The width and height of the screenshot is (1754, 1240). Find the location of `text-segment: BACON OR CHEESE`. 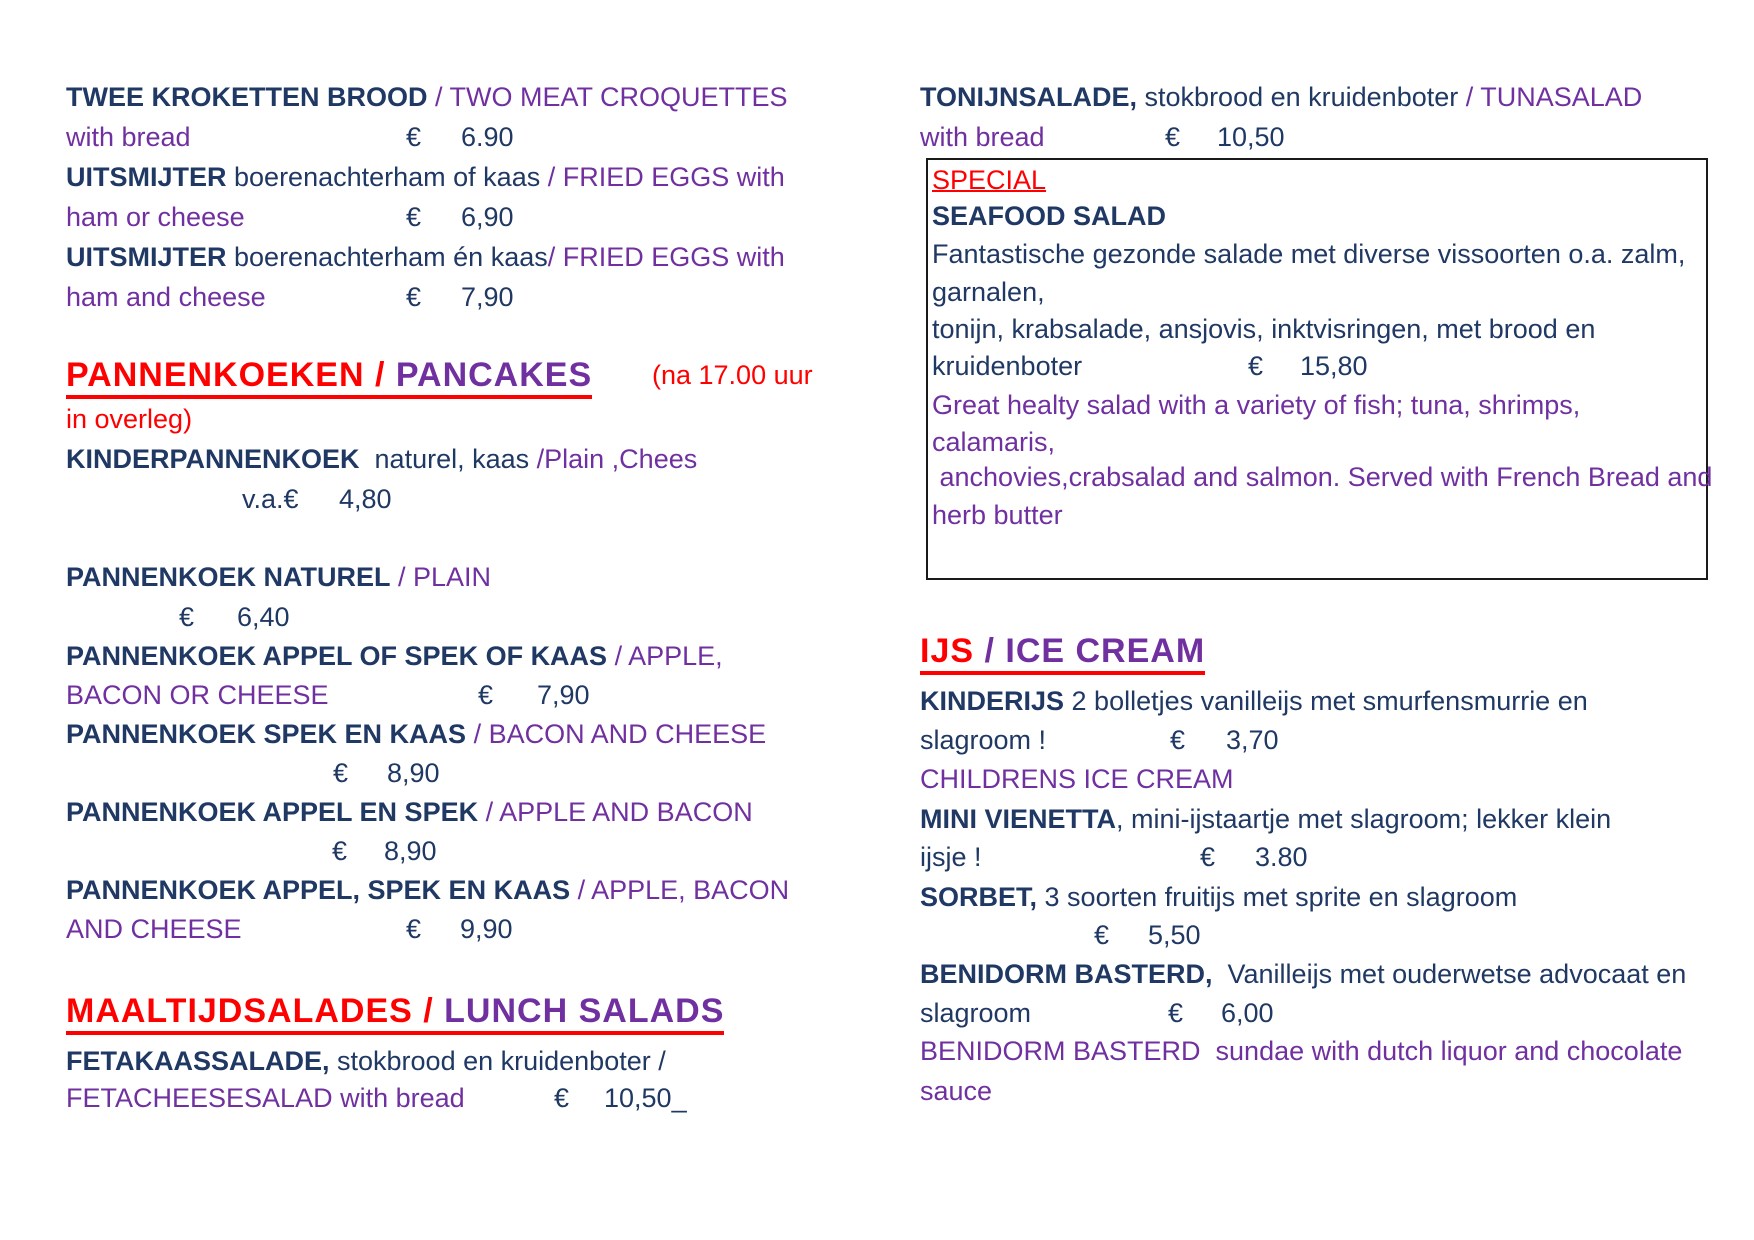

text-segment: BACON OR CHEESE is located at coordinates (197, 695).